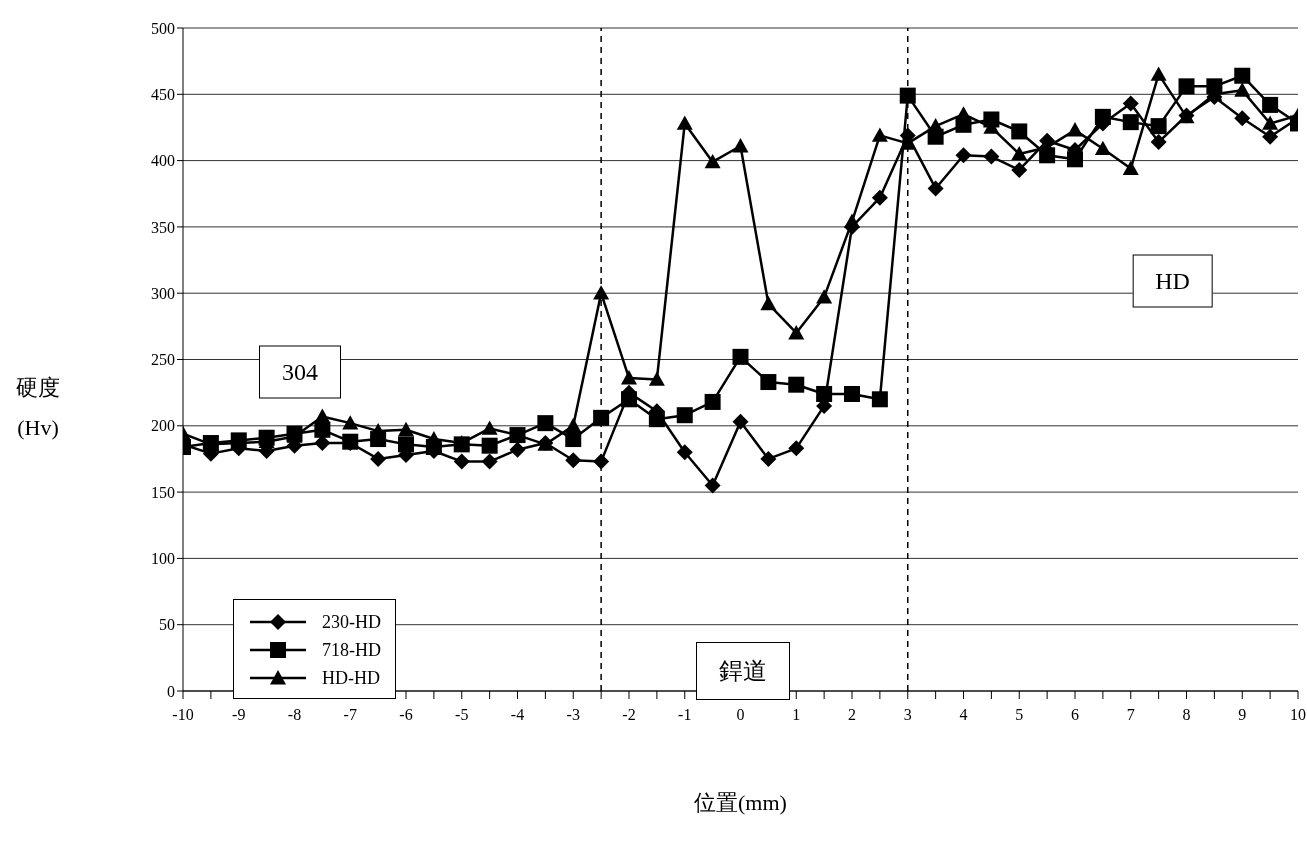 The height and width of the screenshot is (847, 1307). I want to click on y-tick-label: 50, so click(167, 625).